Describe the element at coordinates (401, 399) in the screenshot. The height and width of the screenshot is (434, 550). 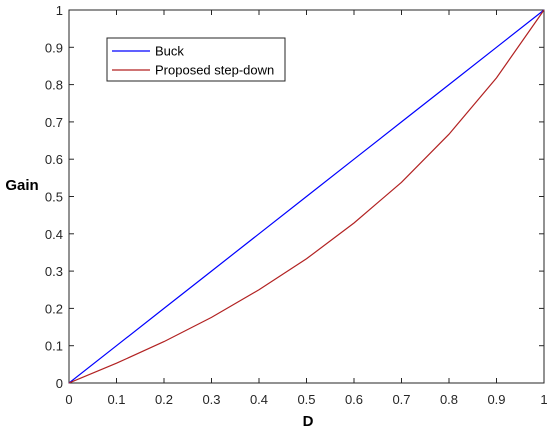
I see `x-tick-label: 0.7` at that location.